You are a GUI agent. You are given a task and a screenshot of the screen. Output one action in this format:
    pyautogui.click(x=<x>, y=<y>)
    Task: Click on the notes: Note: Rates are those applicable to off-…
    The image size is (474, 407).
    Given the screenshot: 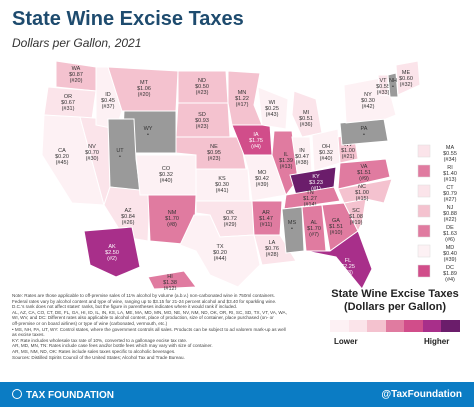 What is the action you would take?
    pyautogui.click(x=149, y=326)
    